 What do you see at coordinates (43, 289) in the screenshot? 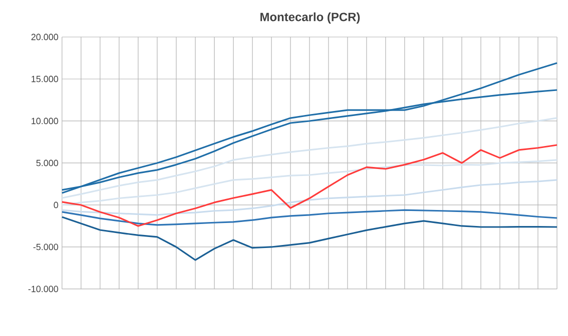
I see `y-tick-label: -10.000` at bounding box center [43, 289].